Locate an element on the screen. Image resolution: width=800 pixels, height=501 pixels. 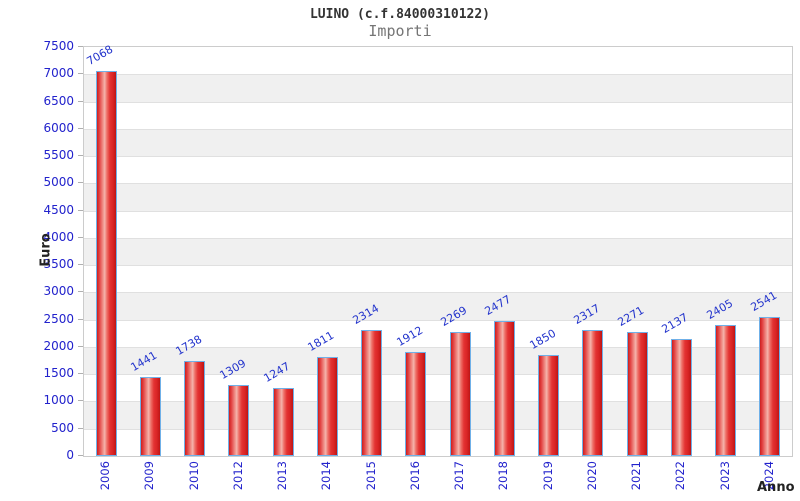
x-tick-cell: 2020 is located at coordinates (592, 481).